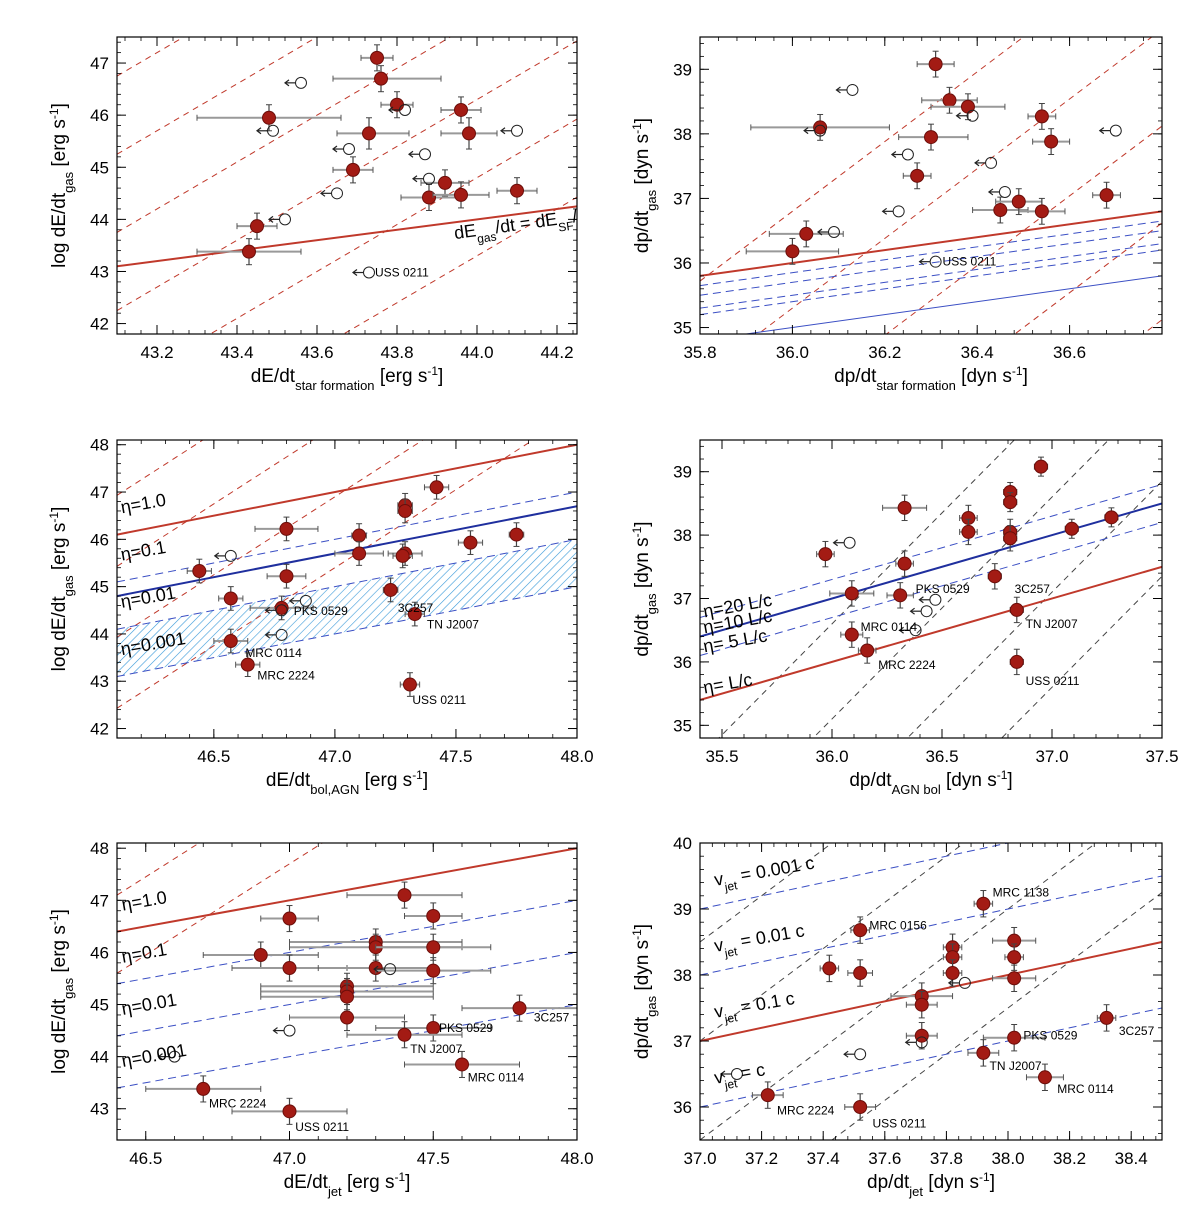  Describe the element at coordinates (682, 975) in the screenshot. I see `y-tick-label: 38` at that location.